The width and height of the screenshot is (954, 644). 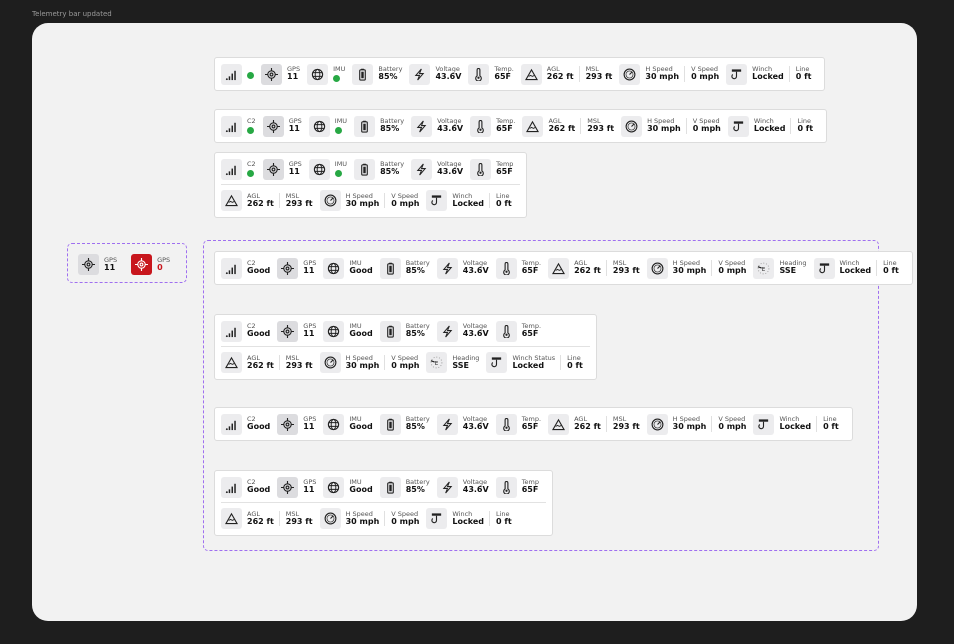 What do you see at coordinates (127, 263) in the screenshot?
I see `gps-states-group: GPS 11 GPS 0` at bounding box center [127, 263].